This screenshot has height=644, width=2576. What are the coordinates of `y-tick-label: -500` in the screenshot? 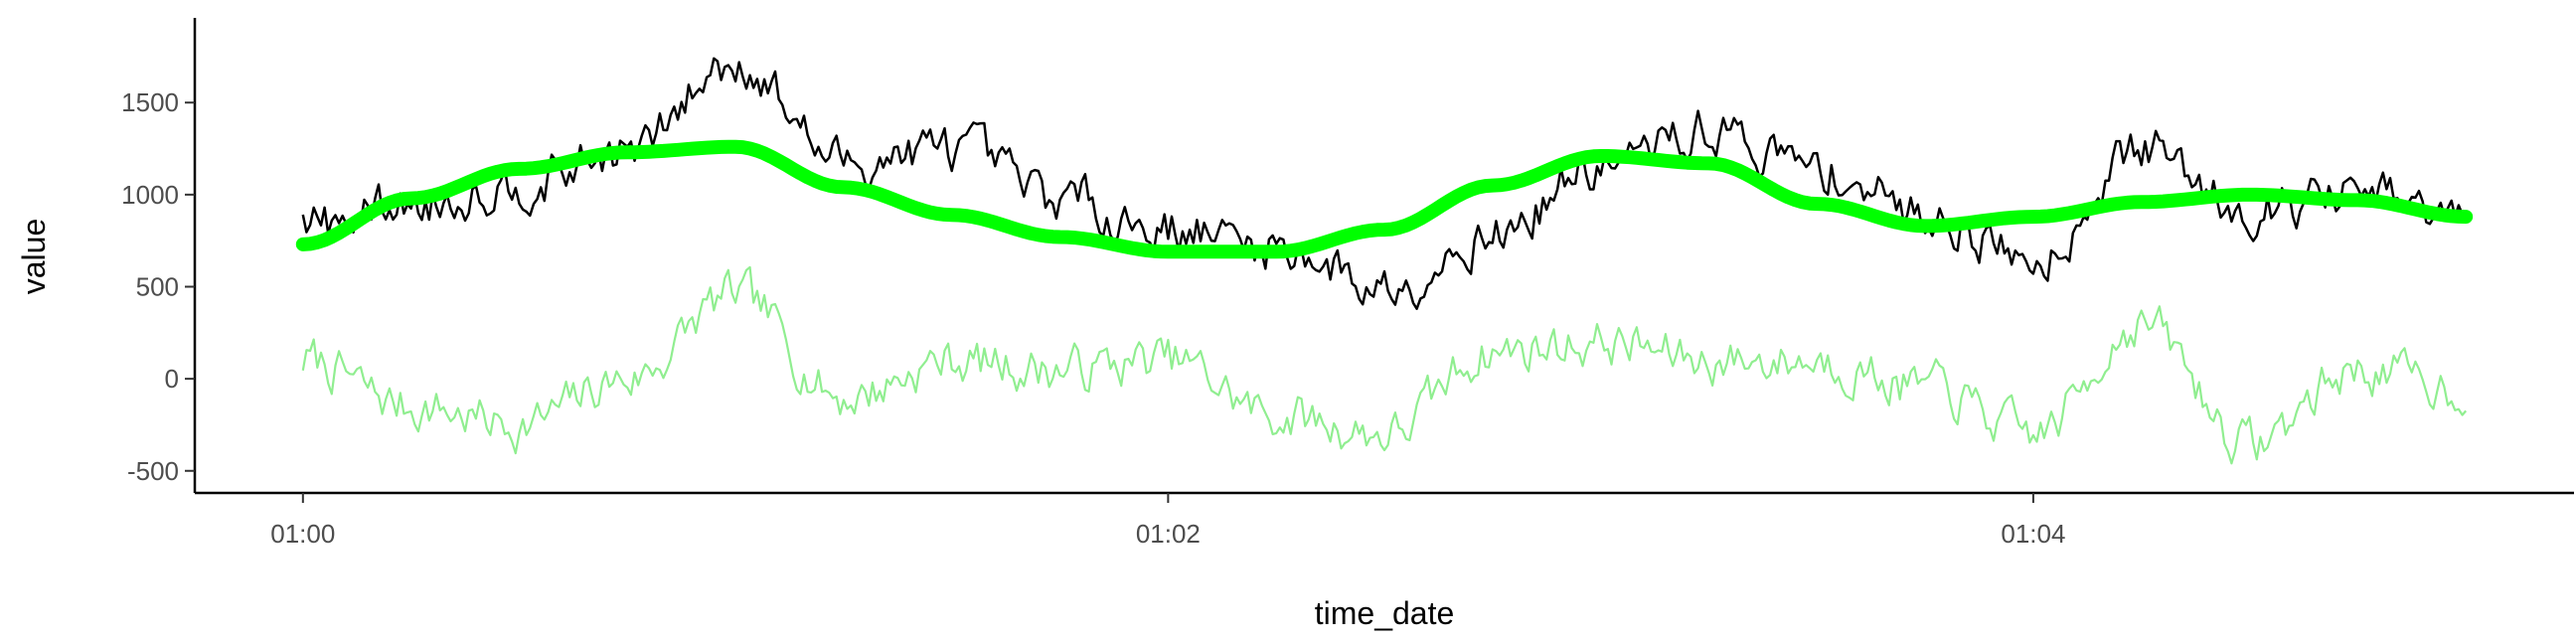 It's located at (153, 471).